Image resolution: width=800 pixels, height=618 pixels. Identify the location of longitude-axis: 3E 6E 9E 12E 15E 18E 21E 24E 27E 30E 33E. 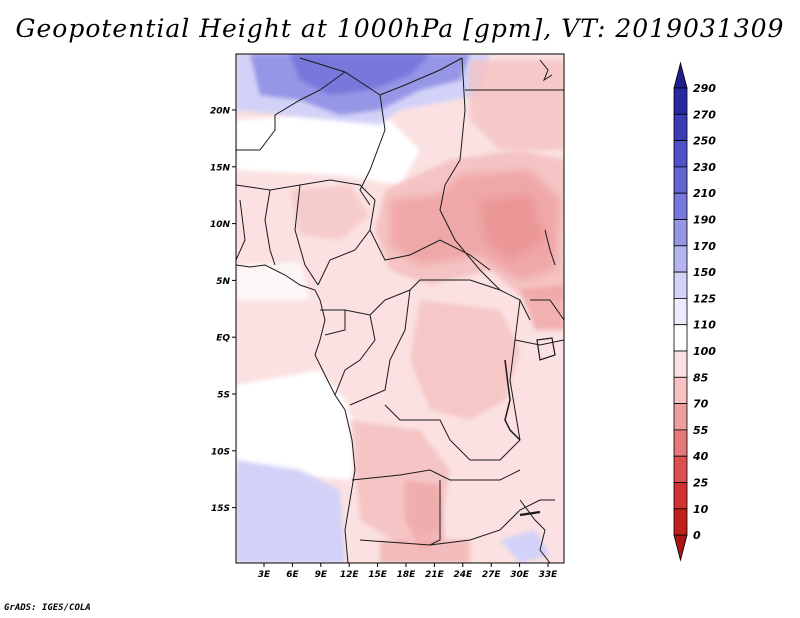
(408, 571).